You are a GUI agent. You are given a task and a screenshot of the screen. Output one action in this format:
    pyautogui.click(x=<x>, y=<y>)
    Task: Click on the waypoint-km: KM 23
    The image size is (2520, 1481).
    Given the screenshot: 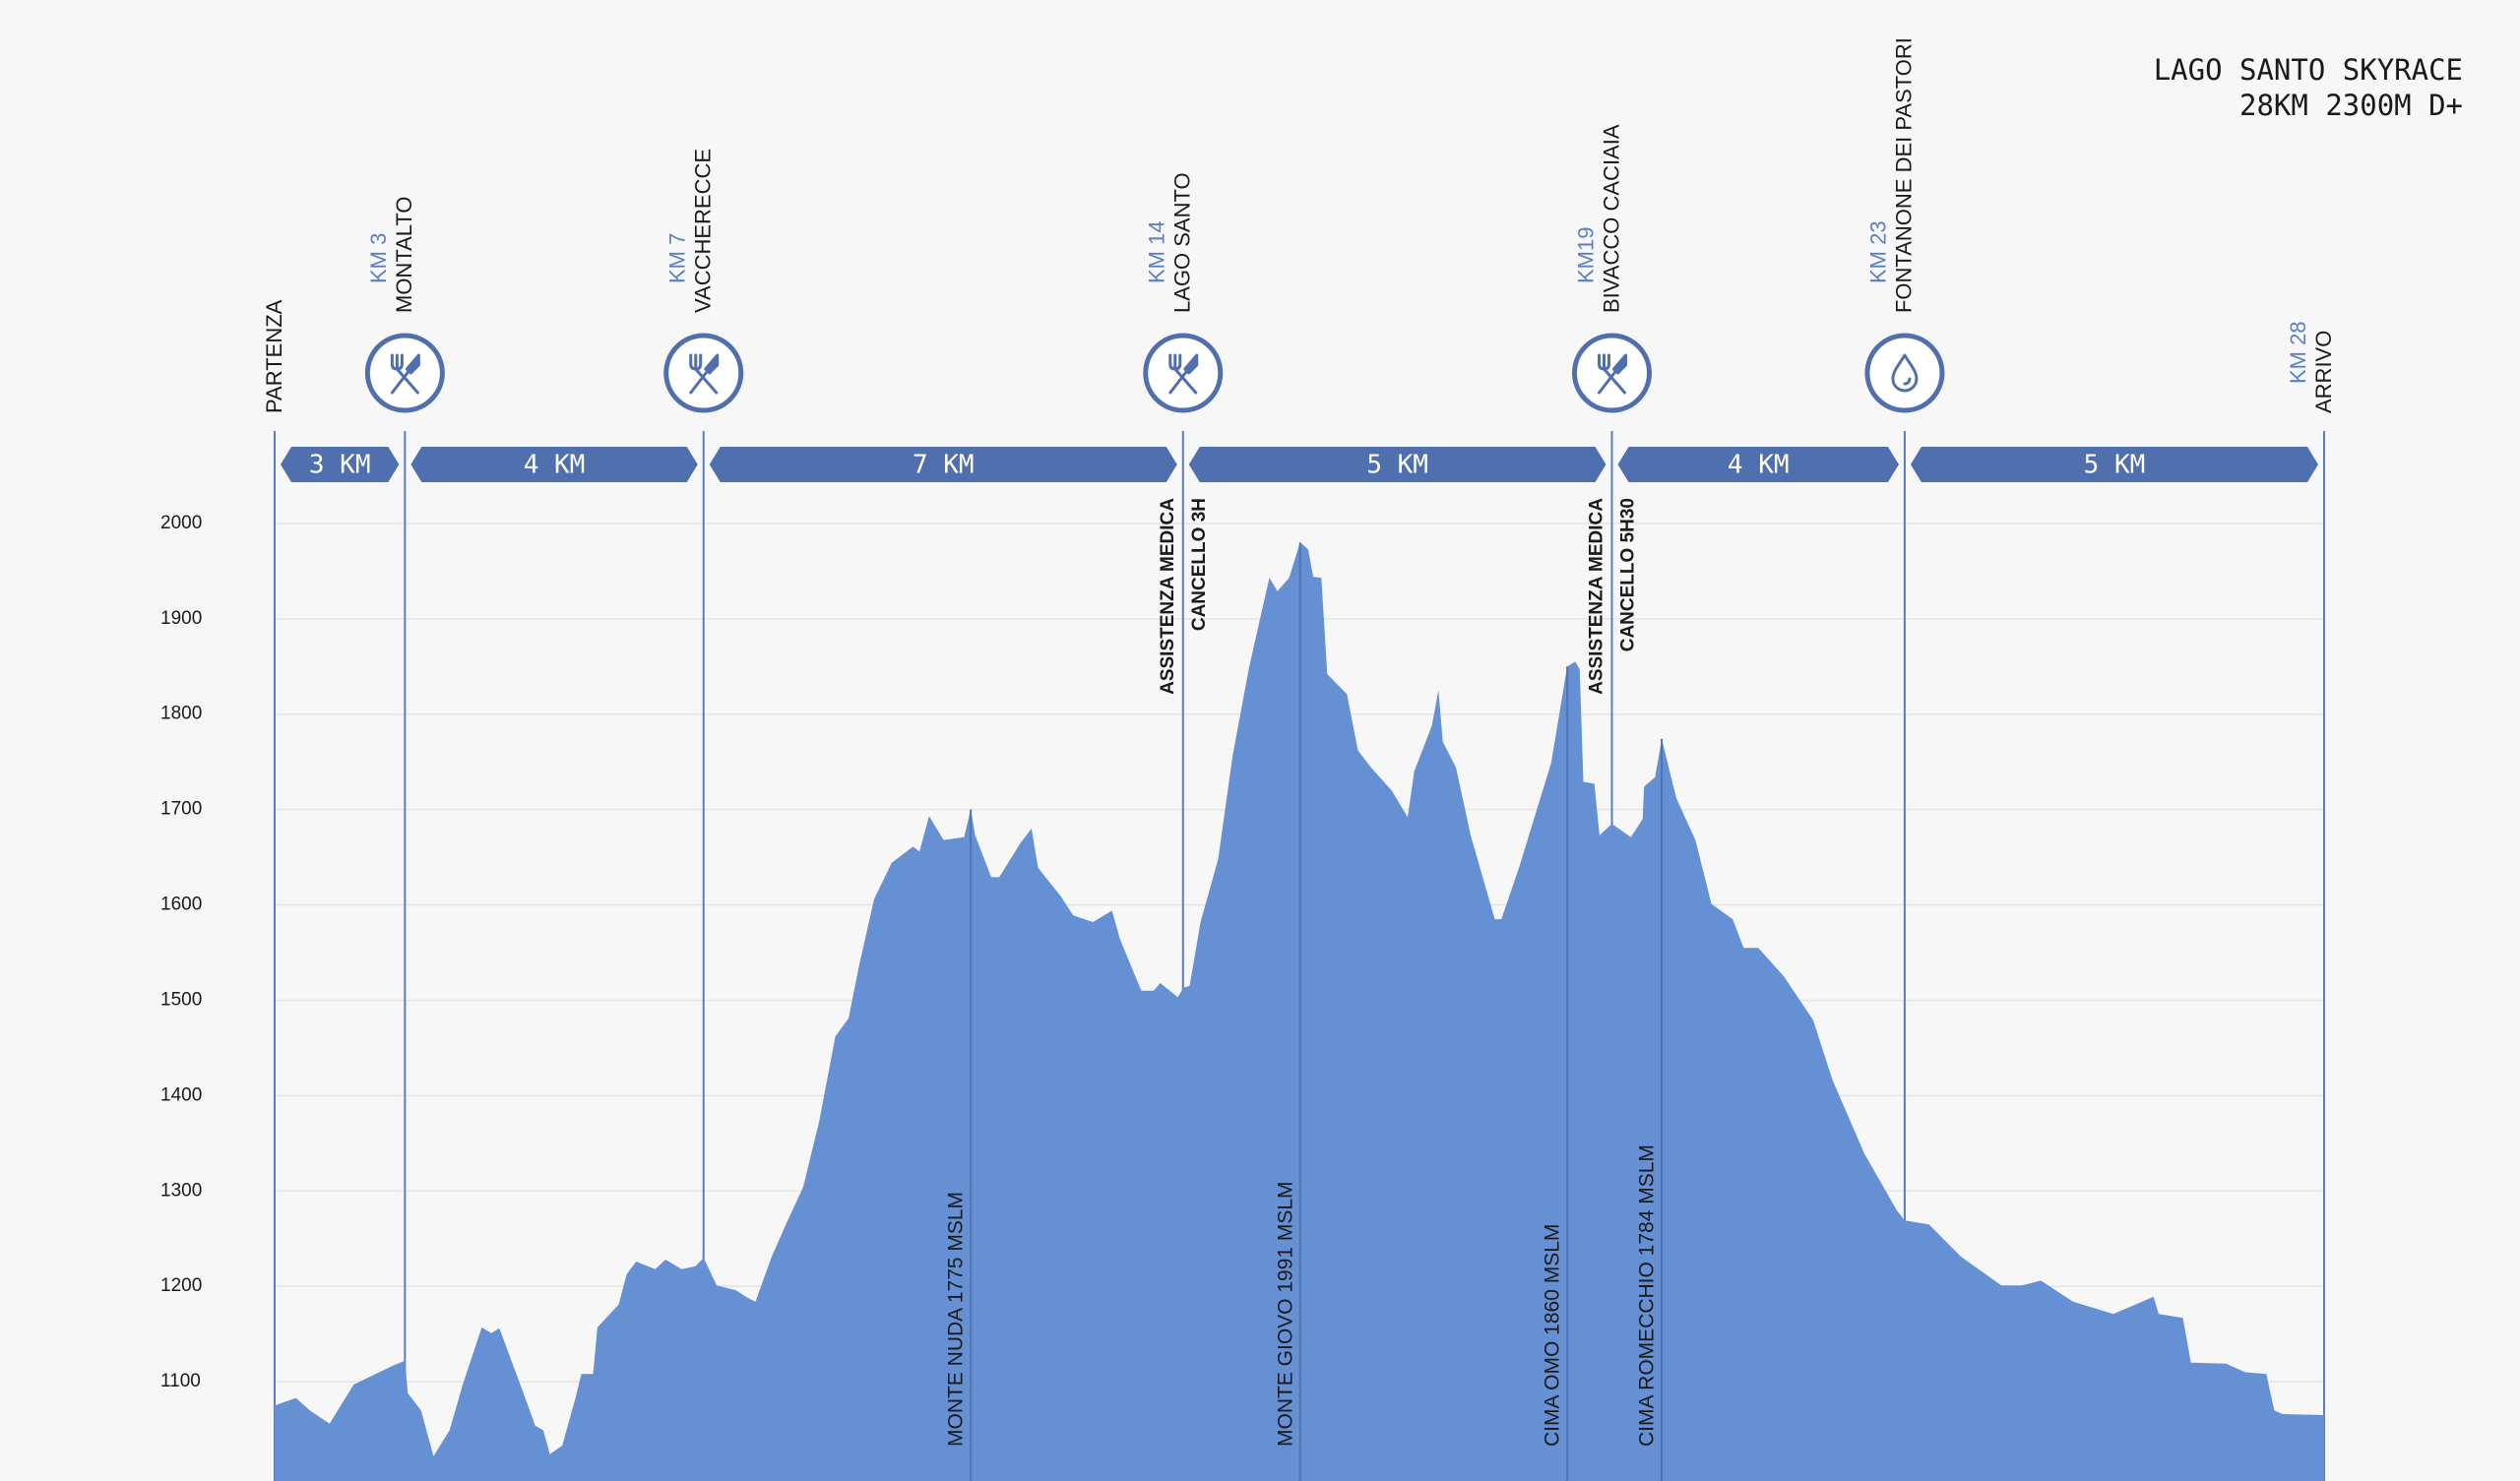 What is the action you would take?
    pyautogui.click(x=1878, y=251)
    